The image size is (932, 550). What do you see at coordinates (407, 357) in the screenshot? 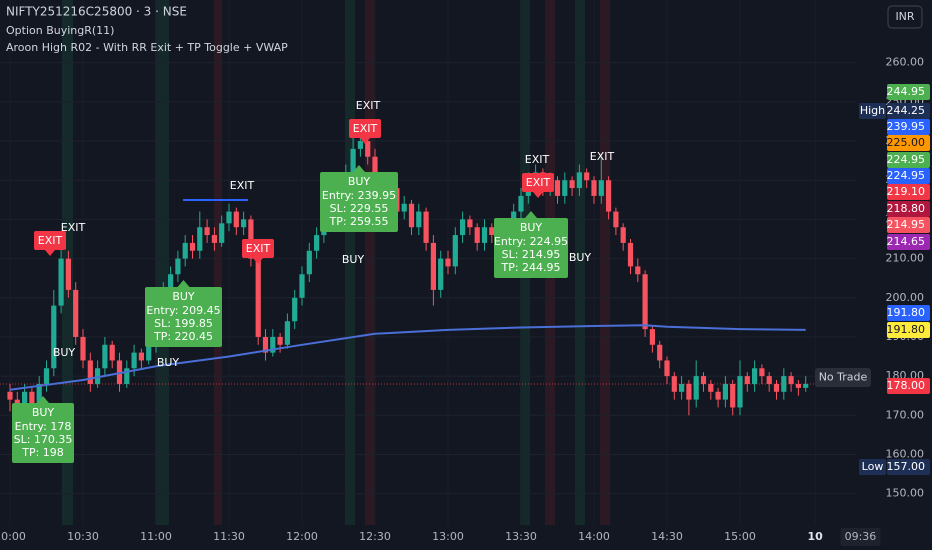
I see `vwap-line` at bounding box center [407, 357].